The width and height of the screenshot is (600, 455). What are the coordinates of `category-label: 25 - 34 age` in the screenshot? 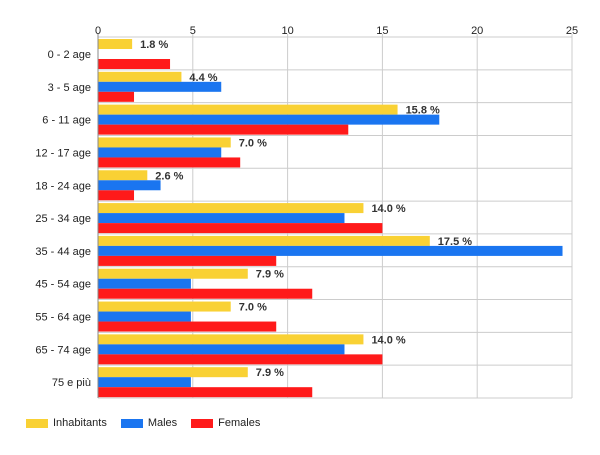 It's located at (63, 219).